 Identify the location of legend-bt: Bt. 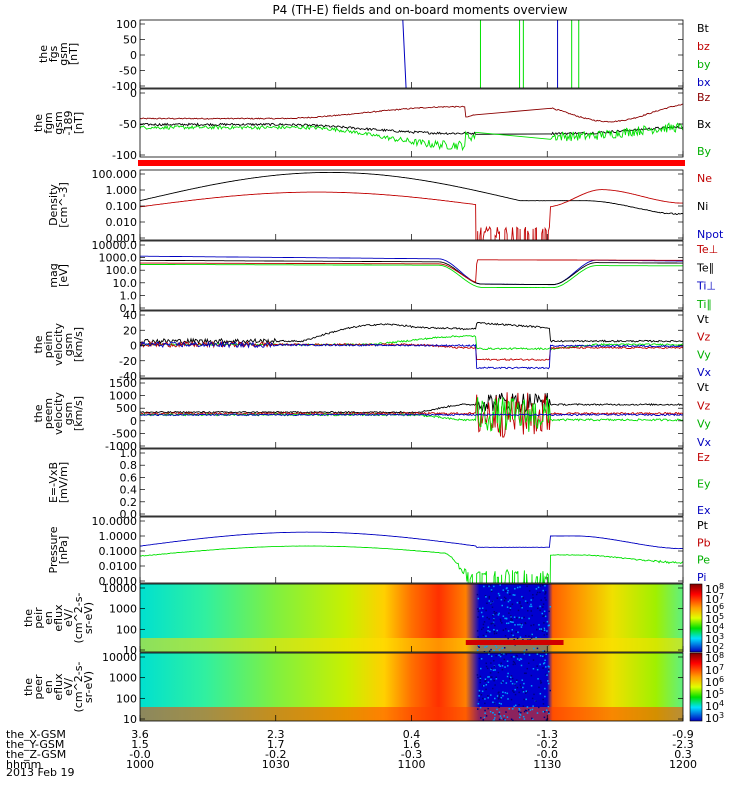
(703, 28).